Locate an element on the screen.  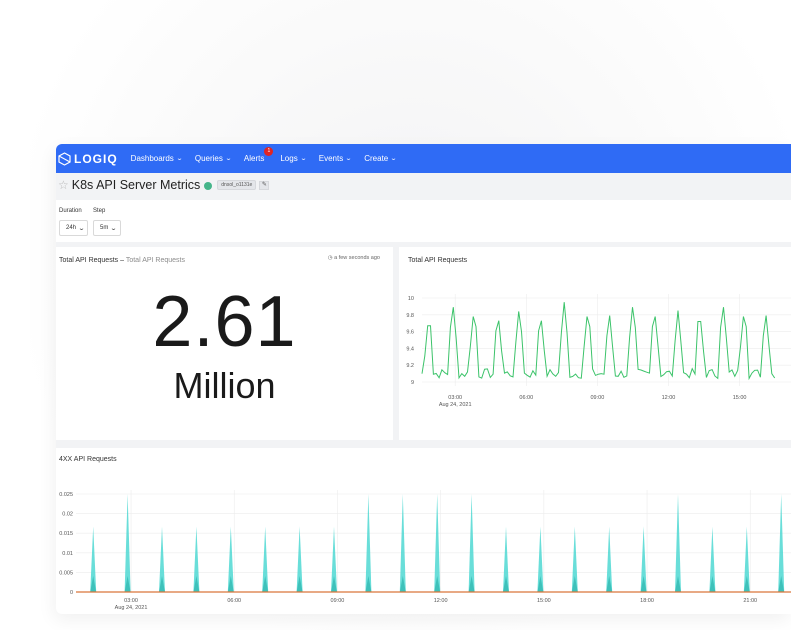
counter-unit: Million is located at coordinates (224, 385).